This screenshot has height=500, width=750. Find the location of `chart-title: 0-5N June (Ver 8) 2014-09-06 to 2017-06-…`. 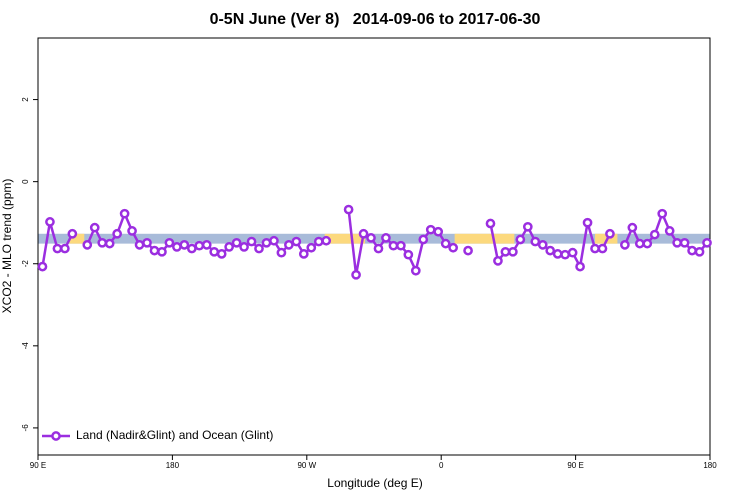

chart-title: 0-5N June (Ver 8) 2014-09-06 to 2017-06-… is located at coordinates (375, 19).